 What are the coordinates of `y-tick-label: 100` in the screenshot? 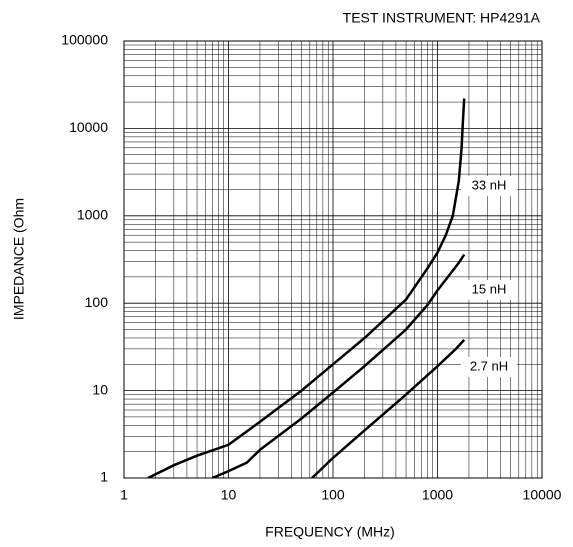 It's located at (97, 302).